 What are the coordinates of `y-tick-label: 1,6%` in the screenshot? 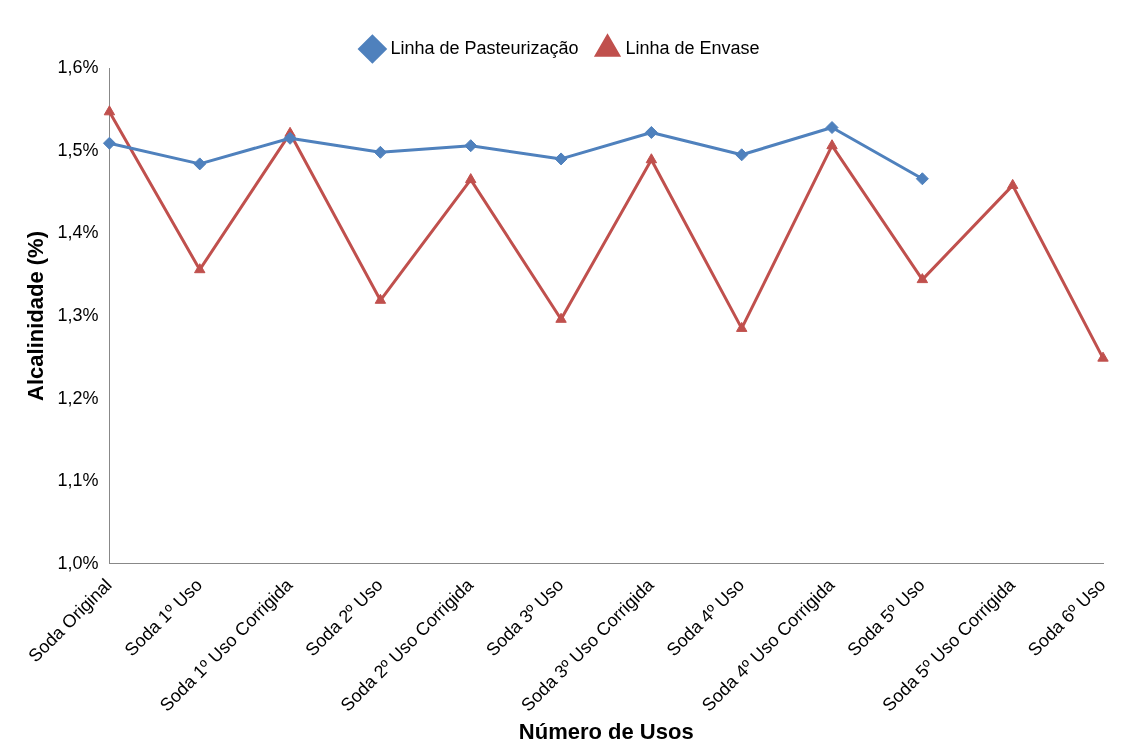 It's located at (78, 66).